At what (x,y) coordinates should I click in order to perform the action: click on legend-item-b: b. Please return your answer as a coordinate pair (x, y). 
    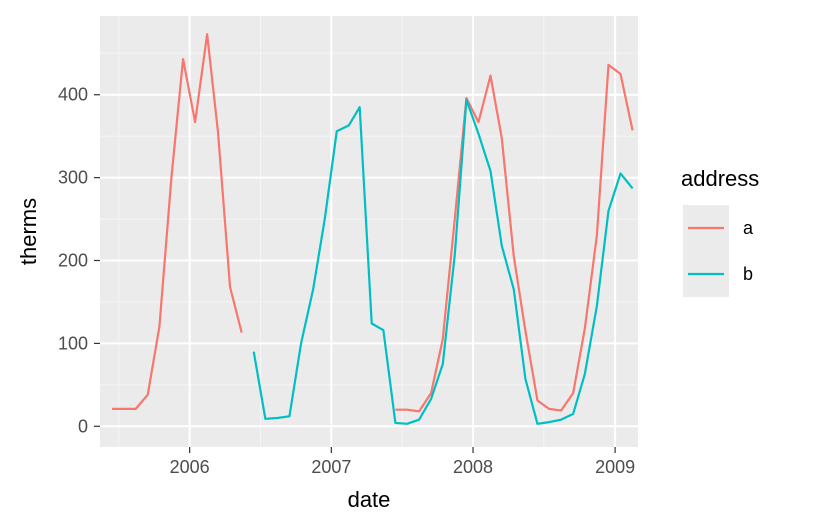
    Looking at the image, I should click on (718, 274).